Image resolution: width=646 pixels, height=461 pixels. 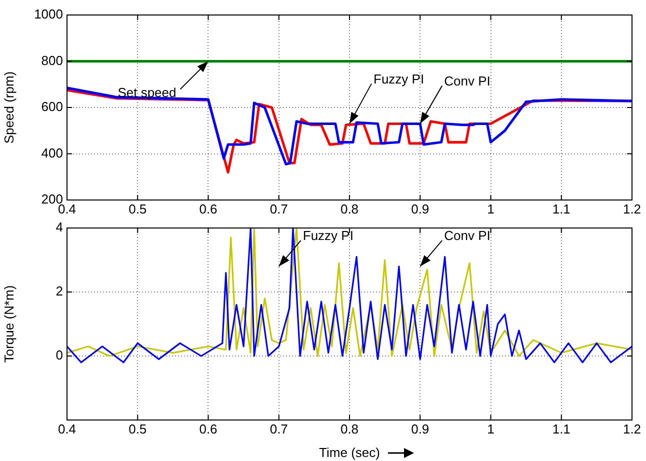 What do you see at coordinates (59, 291) in the screenshot?
I see `y-tick-label: 2` at bounding box center [59, 291].